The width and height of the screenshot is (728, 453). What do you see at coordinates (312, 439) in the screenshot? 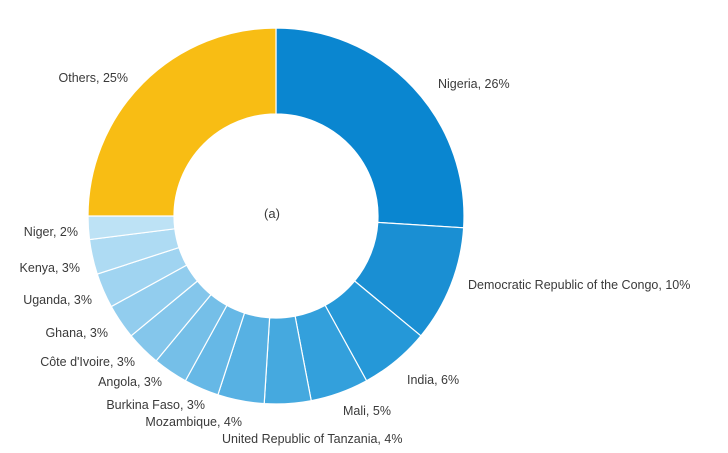
I see `slice-label-united-republic-of-tanzania: United Republic of Tanzania, 4%` at bounding box center [312, 439].